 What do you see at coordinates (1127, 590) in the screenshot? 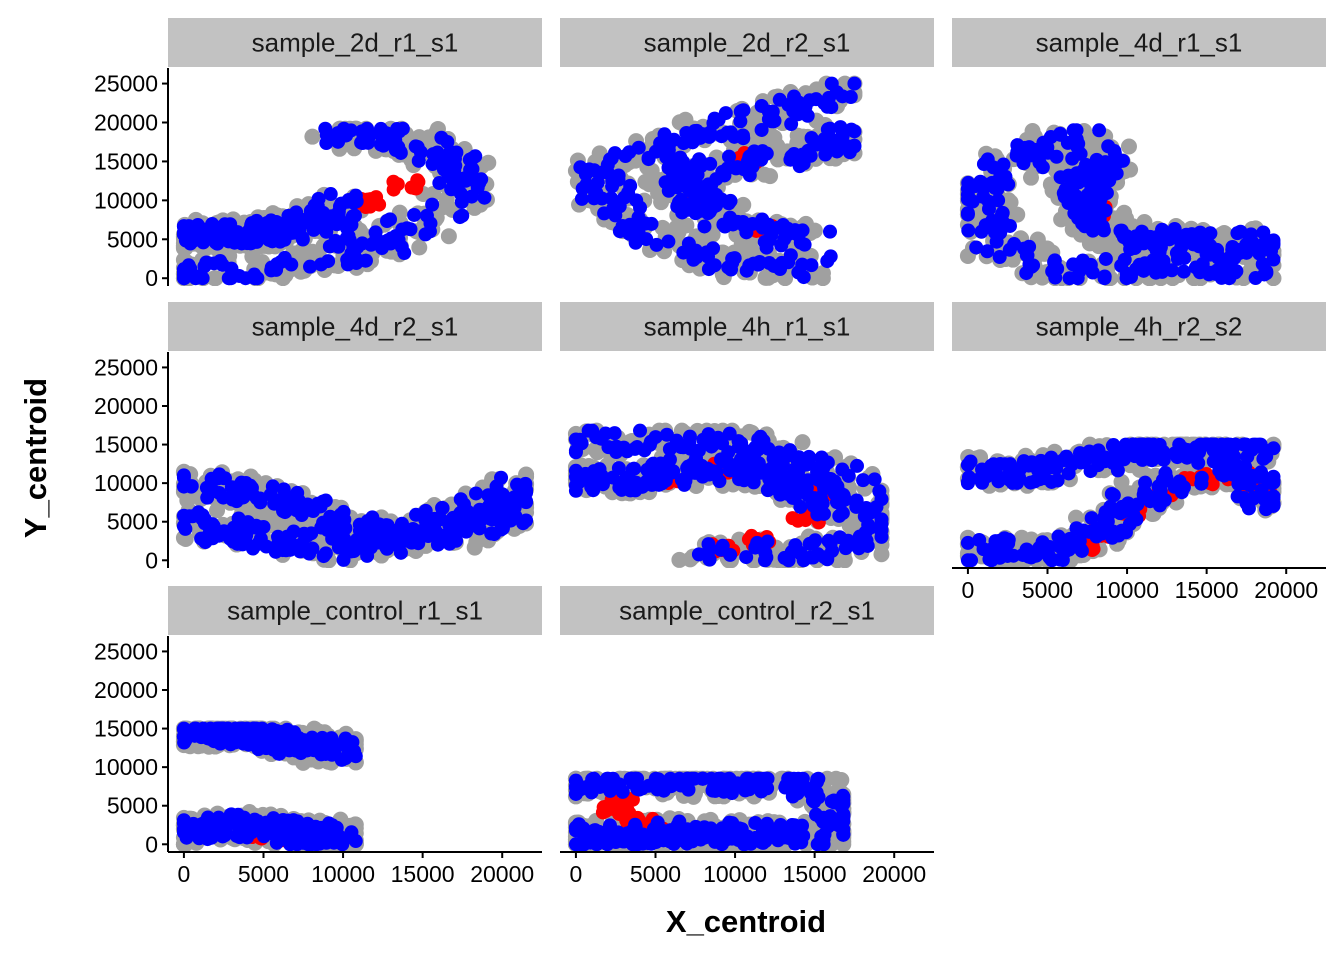
I see `x-tick-label: 10000` at bounding box center [1127, 590].